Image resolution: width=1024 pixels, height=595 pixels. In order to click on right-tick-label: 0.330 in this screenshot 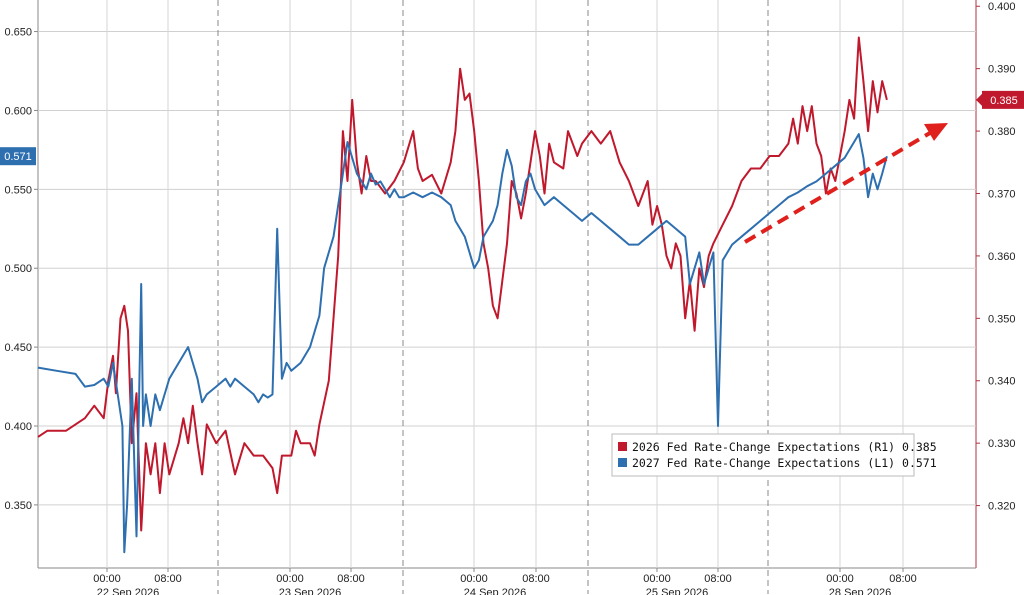, I will do `click(1002, 444)`.